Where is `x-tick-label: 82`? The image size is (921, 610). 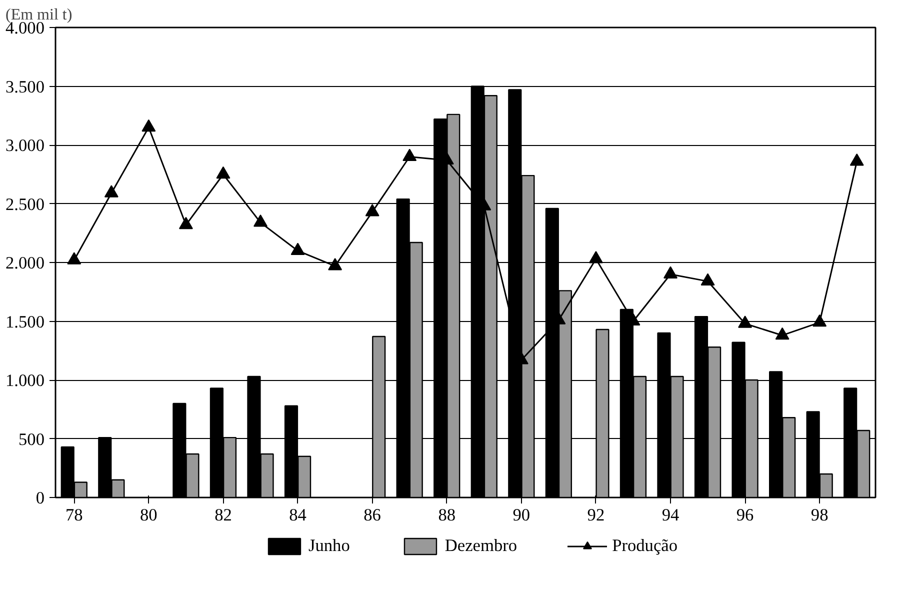
x-tick-label: 82 is located at coordinates (223, 515).